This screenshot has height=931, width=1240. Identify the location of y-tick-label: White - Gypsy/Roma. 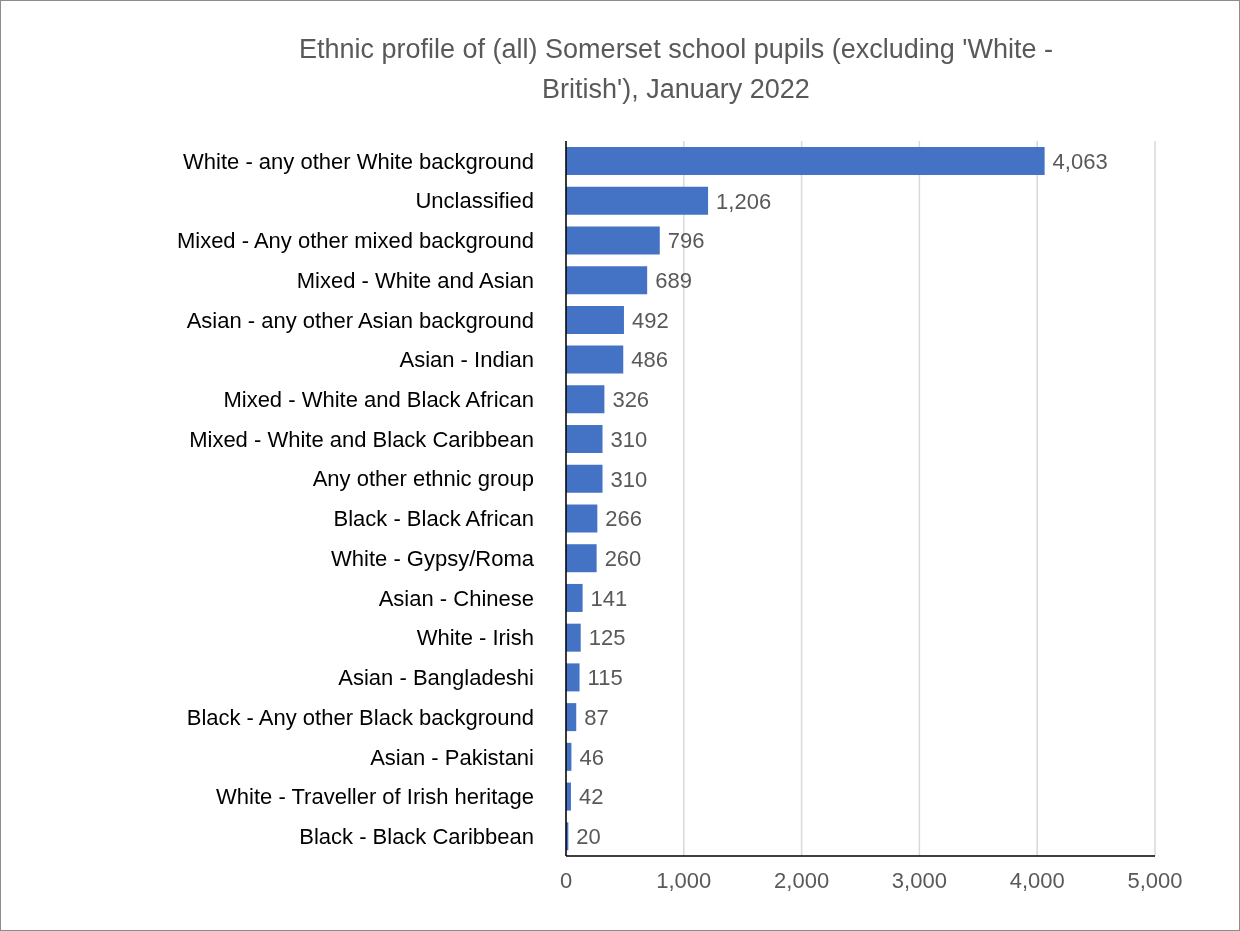
(433, 558).